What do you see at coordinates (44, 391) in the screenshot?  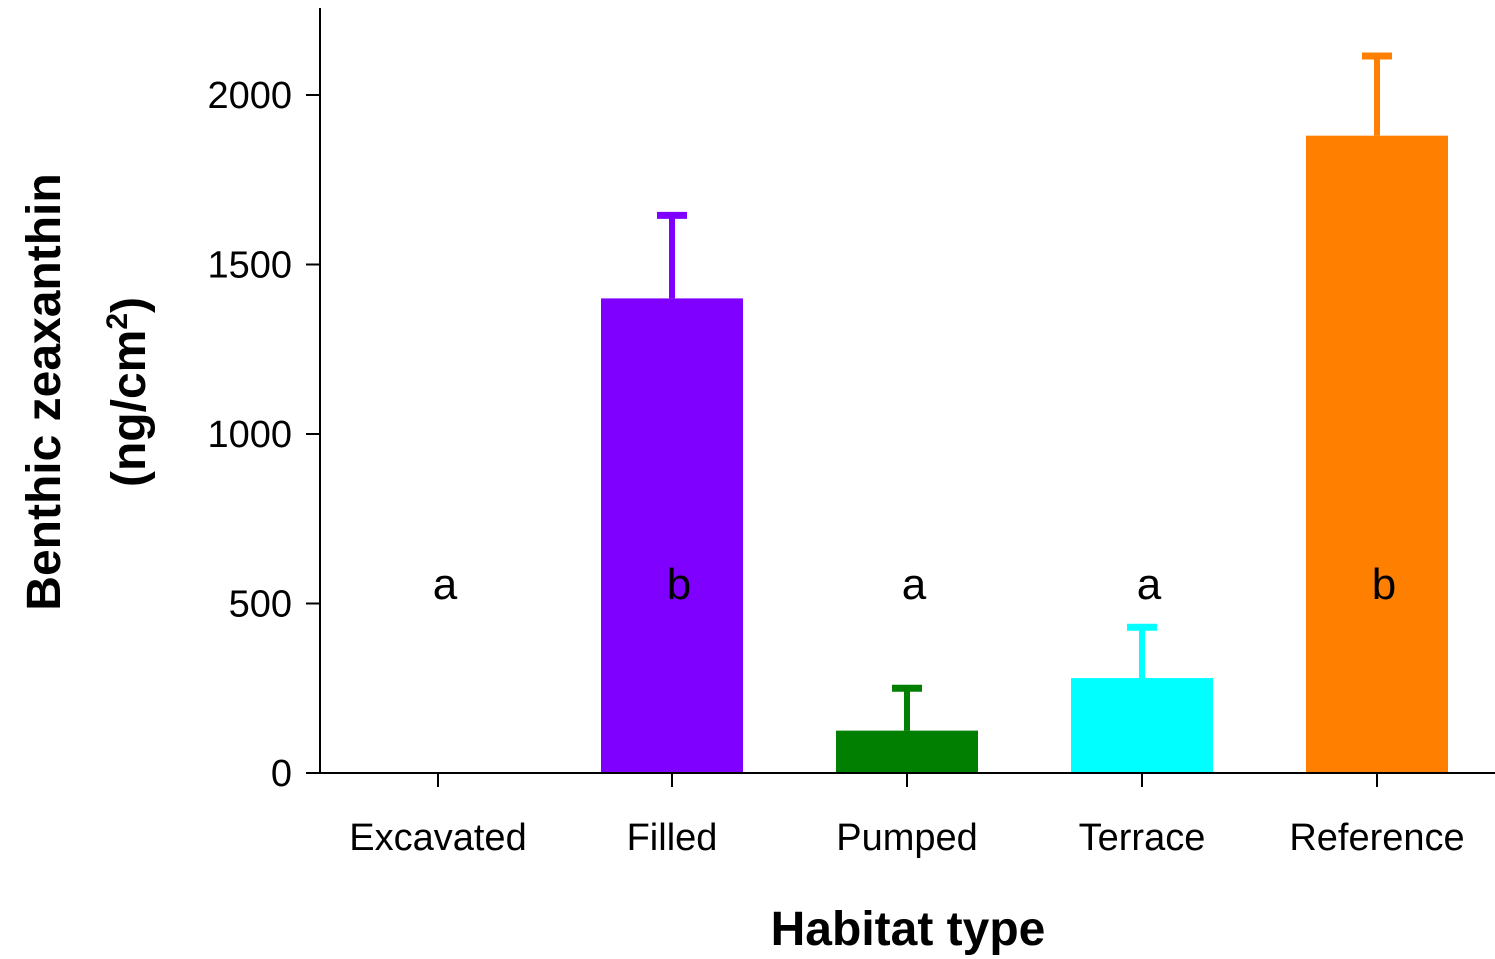 I see `y-axis-title-line1: Benthic zeaxanthin` at bounding box center [44, 391].